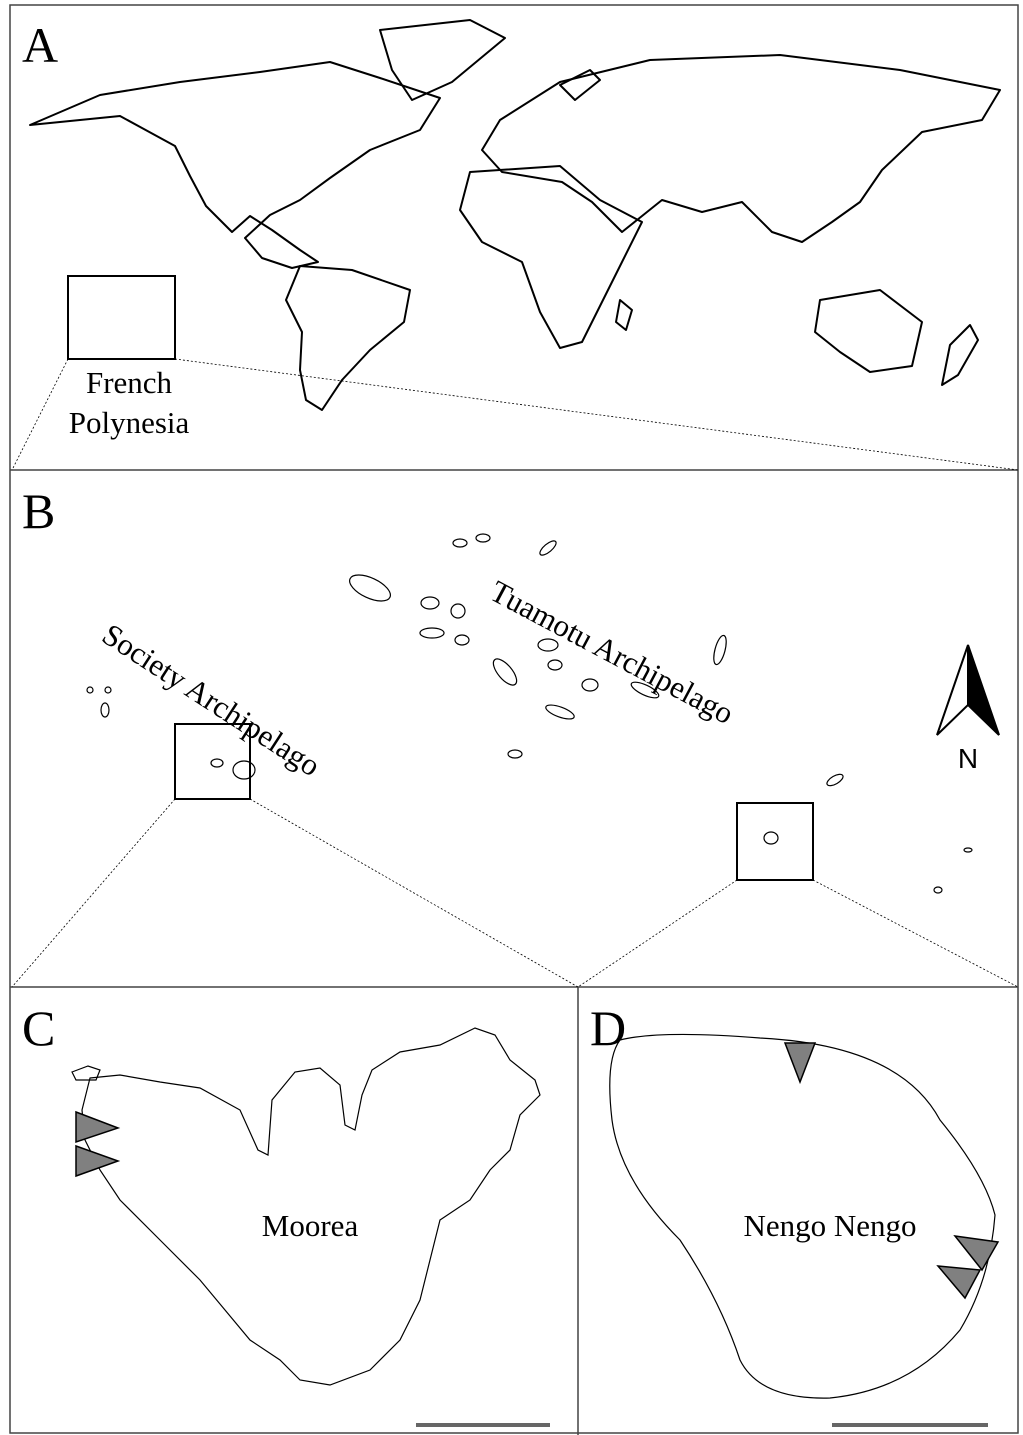  Describe the element at coordinates (129, 382) in the screenshot. I see `place-label: French` at that location.